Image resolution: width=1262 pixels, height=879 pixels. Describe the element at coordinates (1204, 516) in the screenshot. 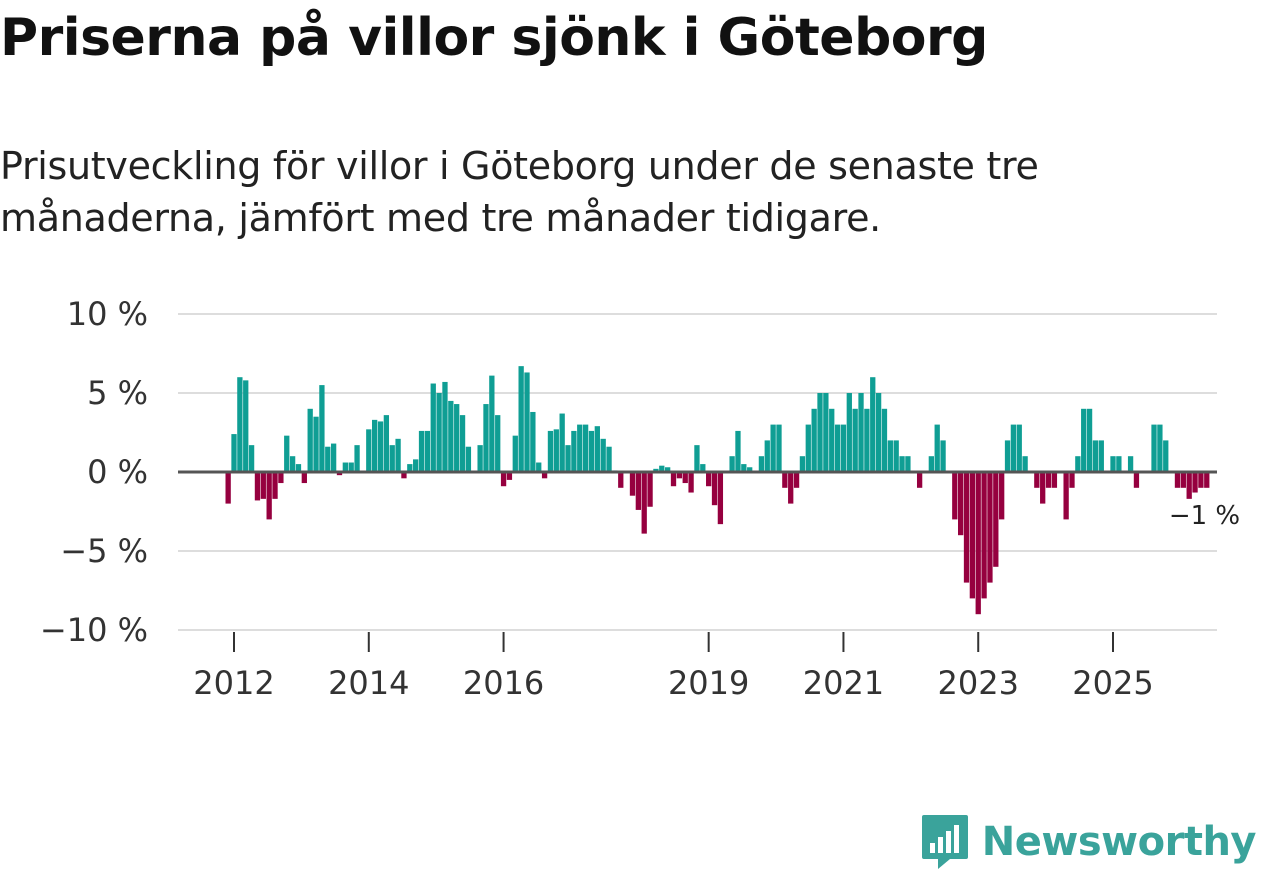

I see `last-value-label: −1 %` at that location.